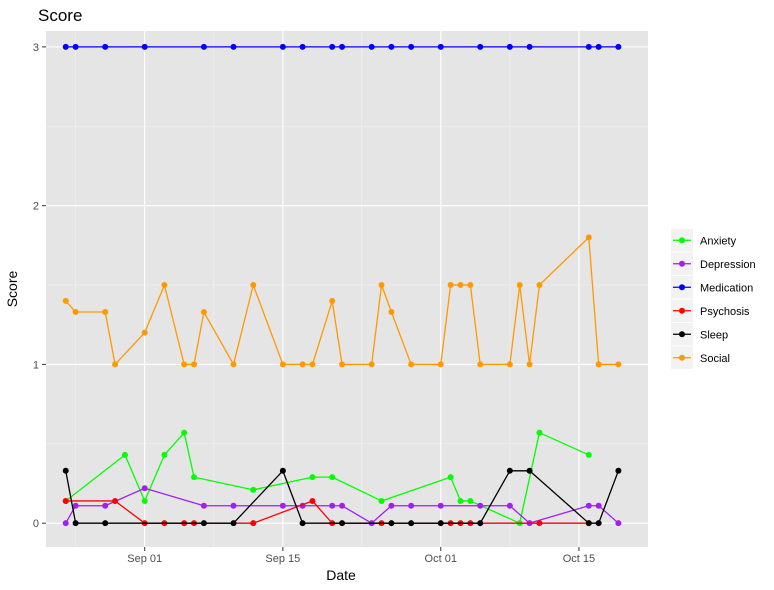 The height and width of the screenshot is (590, 774). What do you see at coordinates (682, 263) in the screenshot?
I see `legend-key-point-depression` at bounding box center [682, 263].